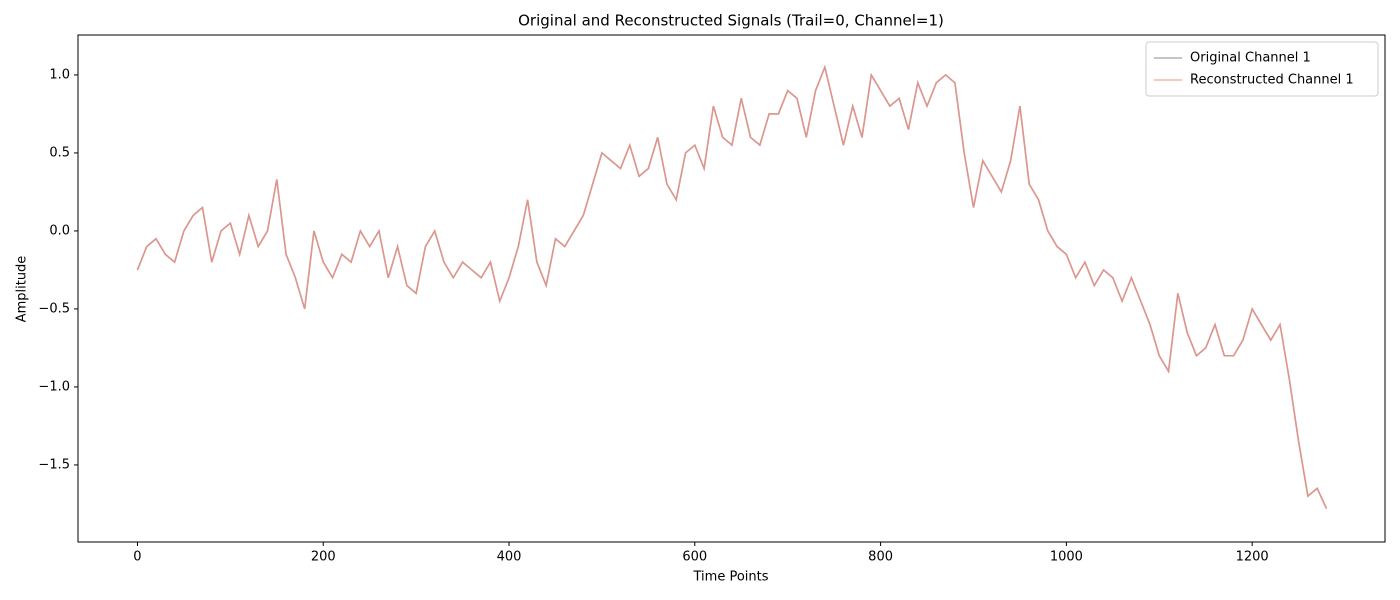 The height and width of the screenshot is (600, 1400). What do you see at coordinates (323, 557) in the screenshot?
I see `x-tick-label: 200` at bounding box center [323, 557].